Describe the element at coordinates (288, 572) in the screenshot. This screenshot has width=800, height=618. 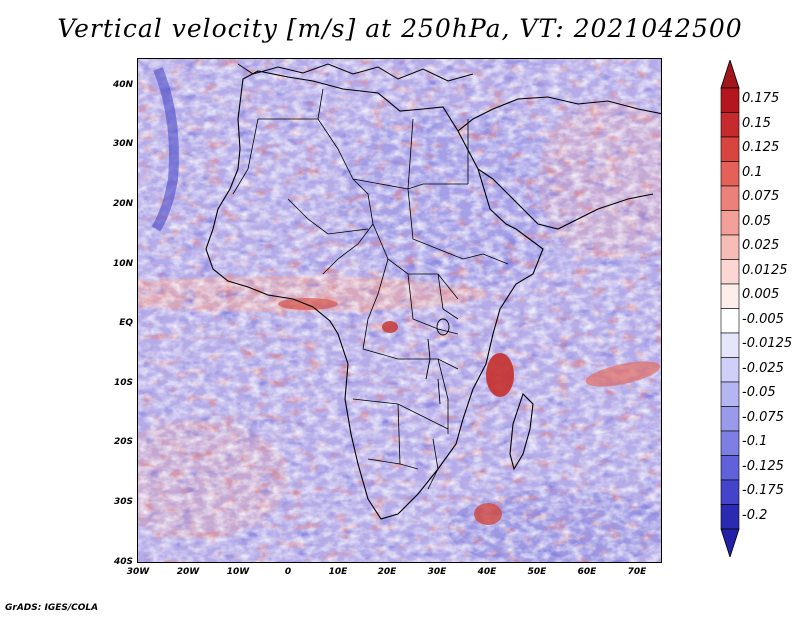
I see `lon-tick-0: 0` at that location.